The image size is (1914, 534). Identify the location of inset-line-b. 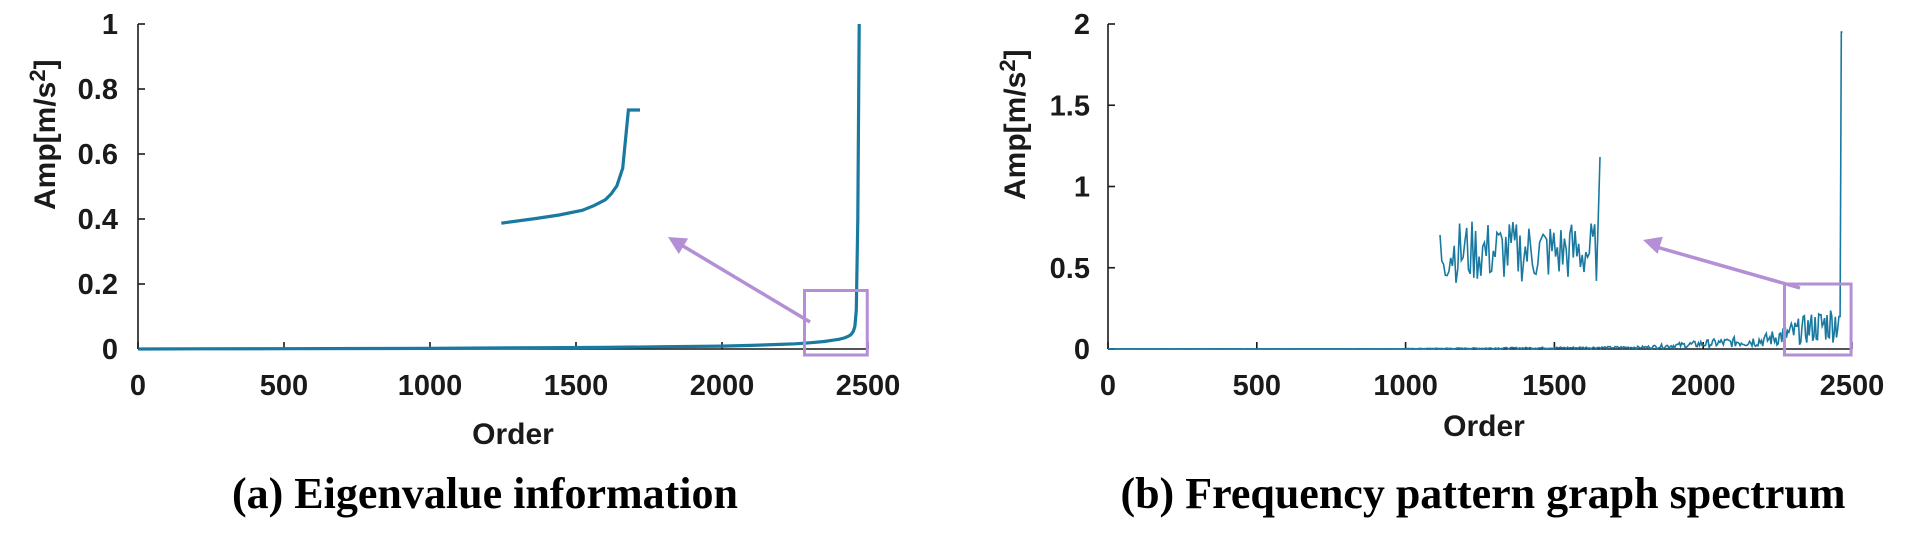
(1520, 219).